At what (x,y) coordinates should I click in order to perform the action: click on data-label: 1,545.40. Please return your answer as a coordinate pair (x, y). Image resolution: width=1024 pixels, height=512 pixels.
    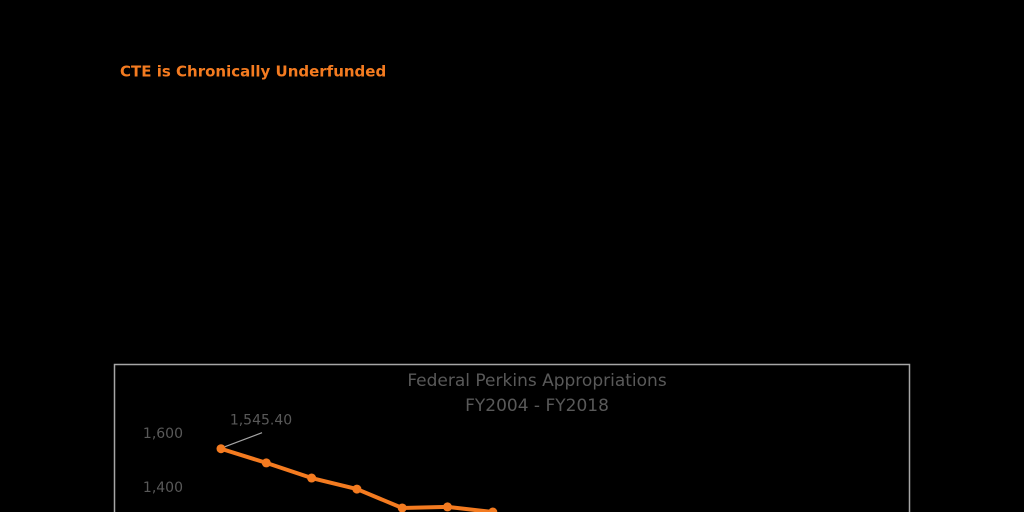
    Looking at the image, I should click on (261, 421).